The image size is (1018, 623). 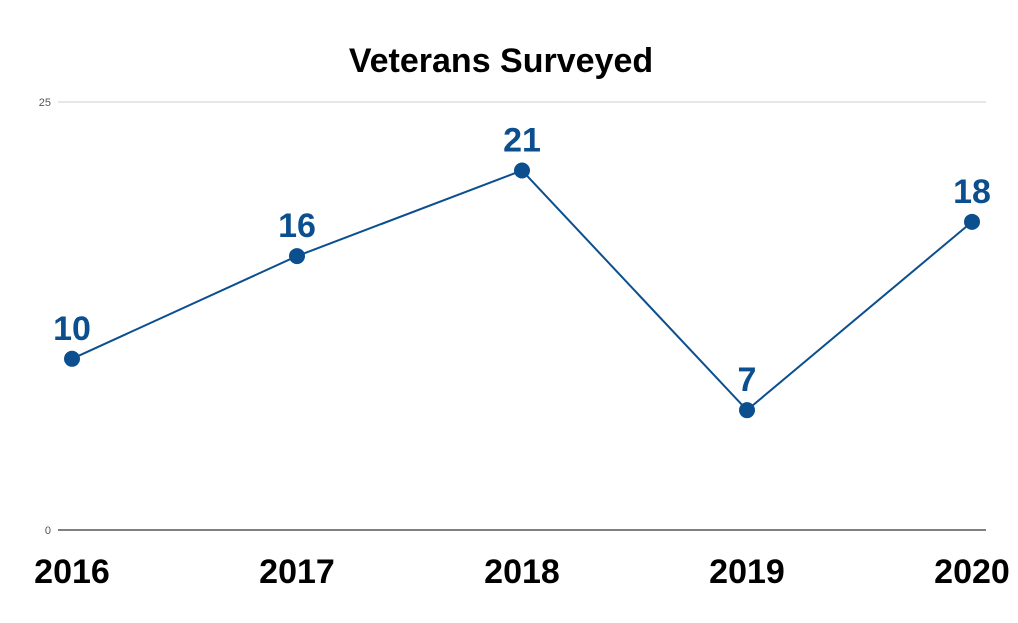 I want to click on x-tick-label-2017: 2017, so click(x=297, y=572).